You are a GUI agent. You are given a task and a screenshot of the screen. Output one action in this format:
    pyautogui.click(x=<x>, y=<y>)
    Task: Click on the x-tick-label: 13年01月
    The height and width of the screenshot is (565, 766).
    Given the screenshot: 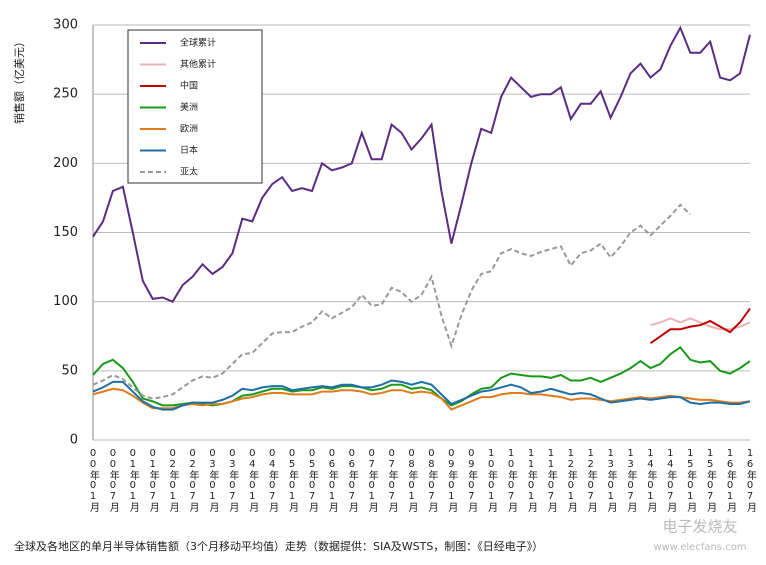 What is the action you would take?
    pyautogui.click(x=611, y=480)
    